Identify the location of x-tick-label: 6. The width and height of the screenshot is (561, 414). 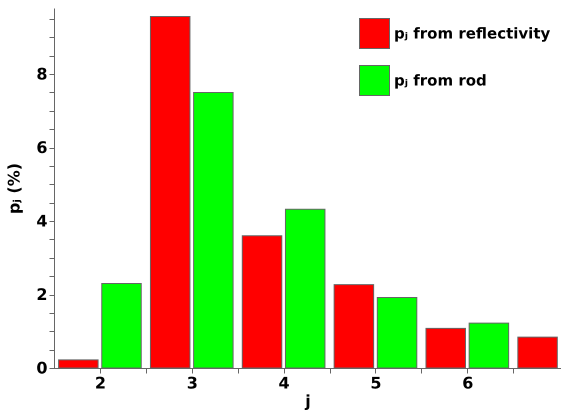
(468, 383).